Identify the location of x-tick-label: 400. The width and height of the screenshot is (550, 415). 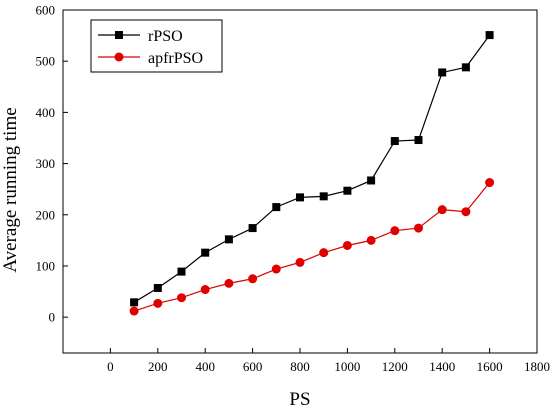
(205, 366).